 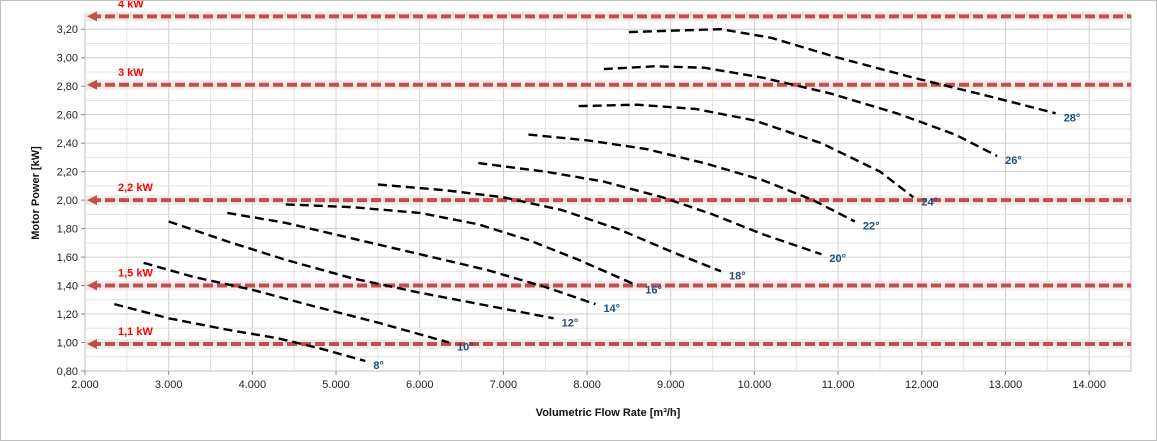 I want to click on y-tick-label: 2,40, so click(x=67, y=144).